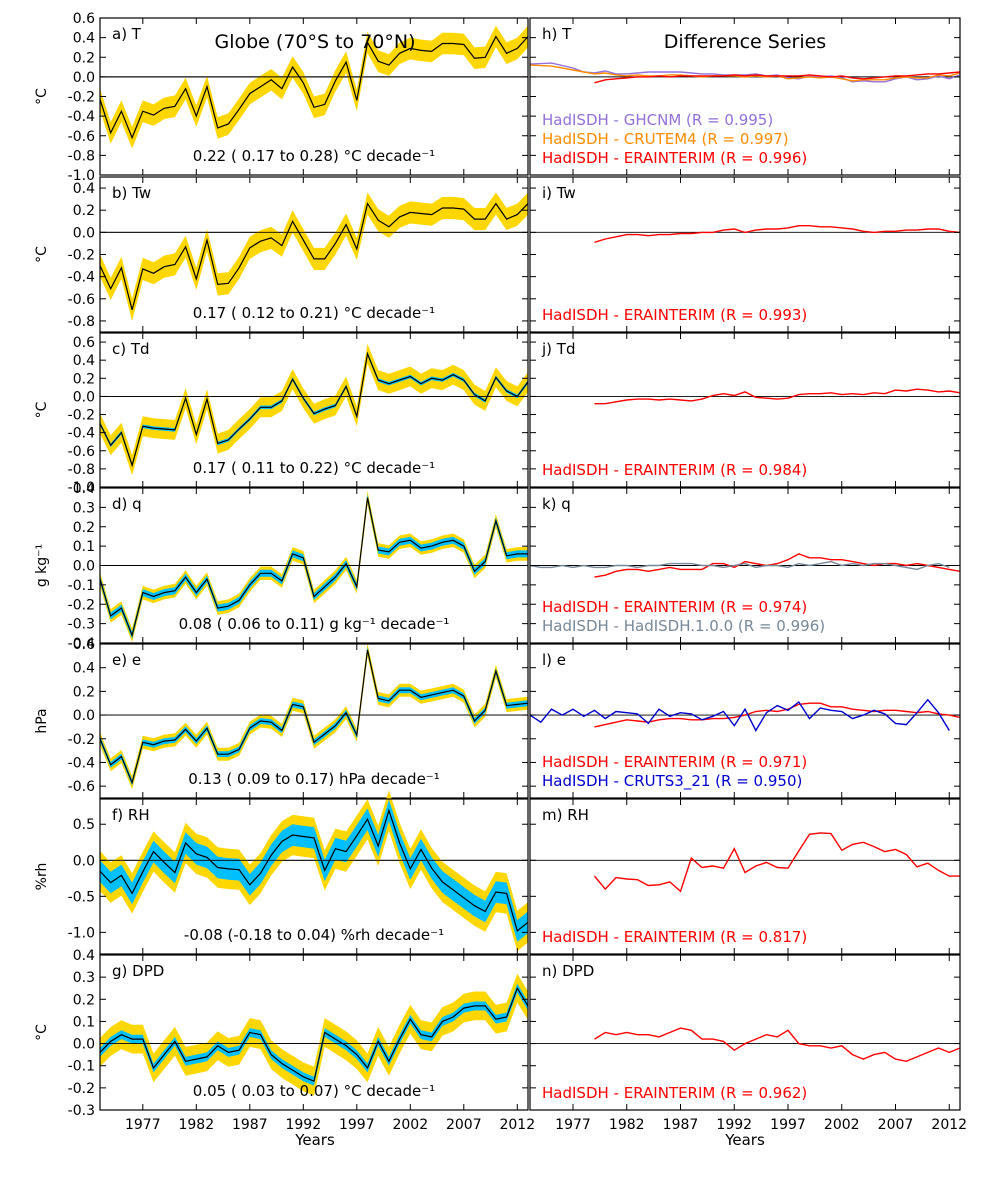 The width and height of the screenshot is (1000, 1200). What do you see at coordinates (131, 193) in the screenshot?
I see `panel-label: b) Tw` at bounding box center [131, 193].